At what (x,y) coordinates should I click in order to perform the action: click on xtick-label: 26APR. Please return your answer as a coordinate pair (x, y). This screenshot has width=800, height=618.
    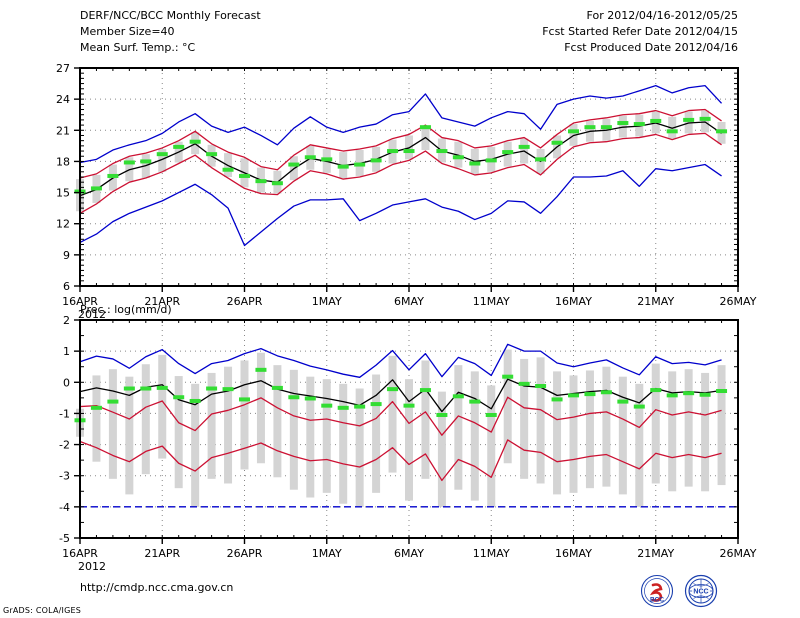
    Looking at the image, I should click on (245, 553).